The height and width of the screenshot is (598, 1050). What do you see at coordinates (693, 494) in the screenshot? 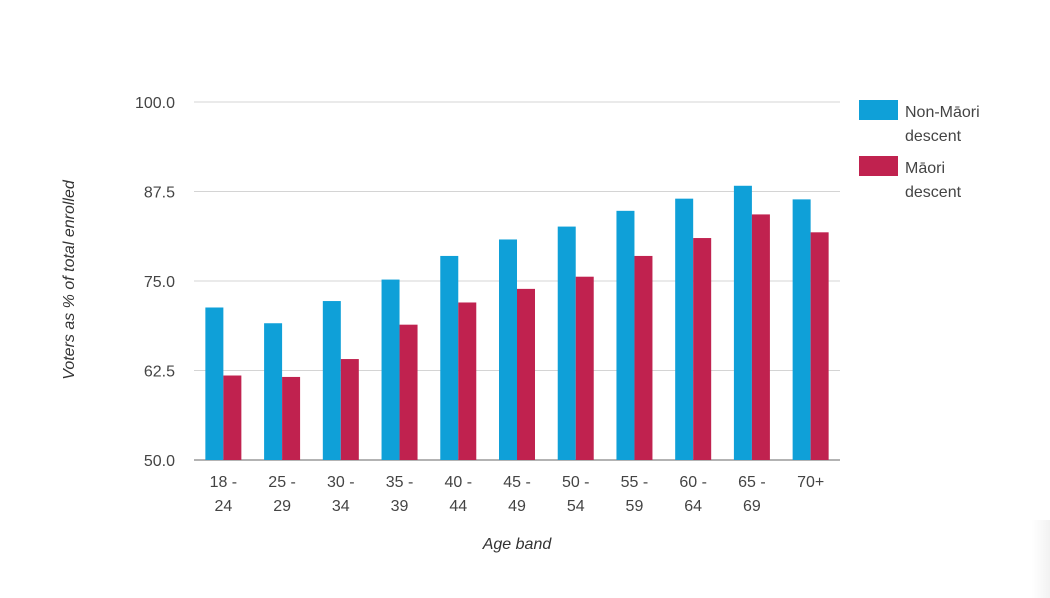
I see `x-tick-label: 60 -64` at bounding box center [693, 494].